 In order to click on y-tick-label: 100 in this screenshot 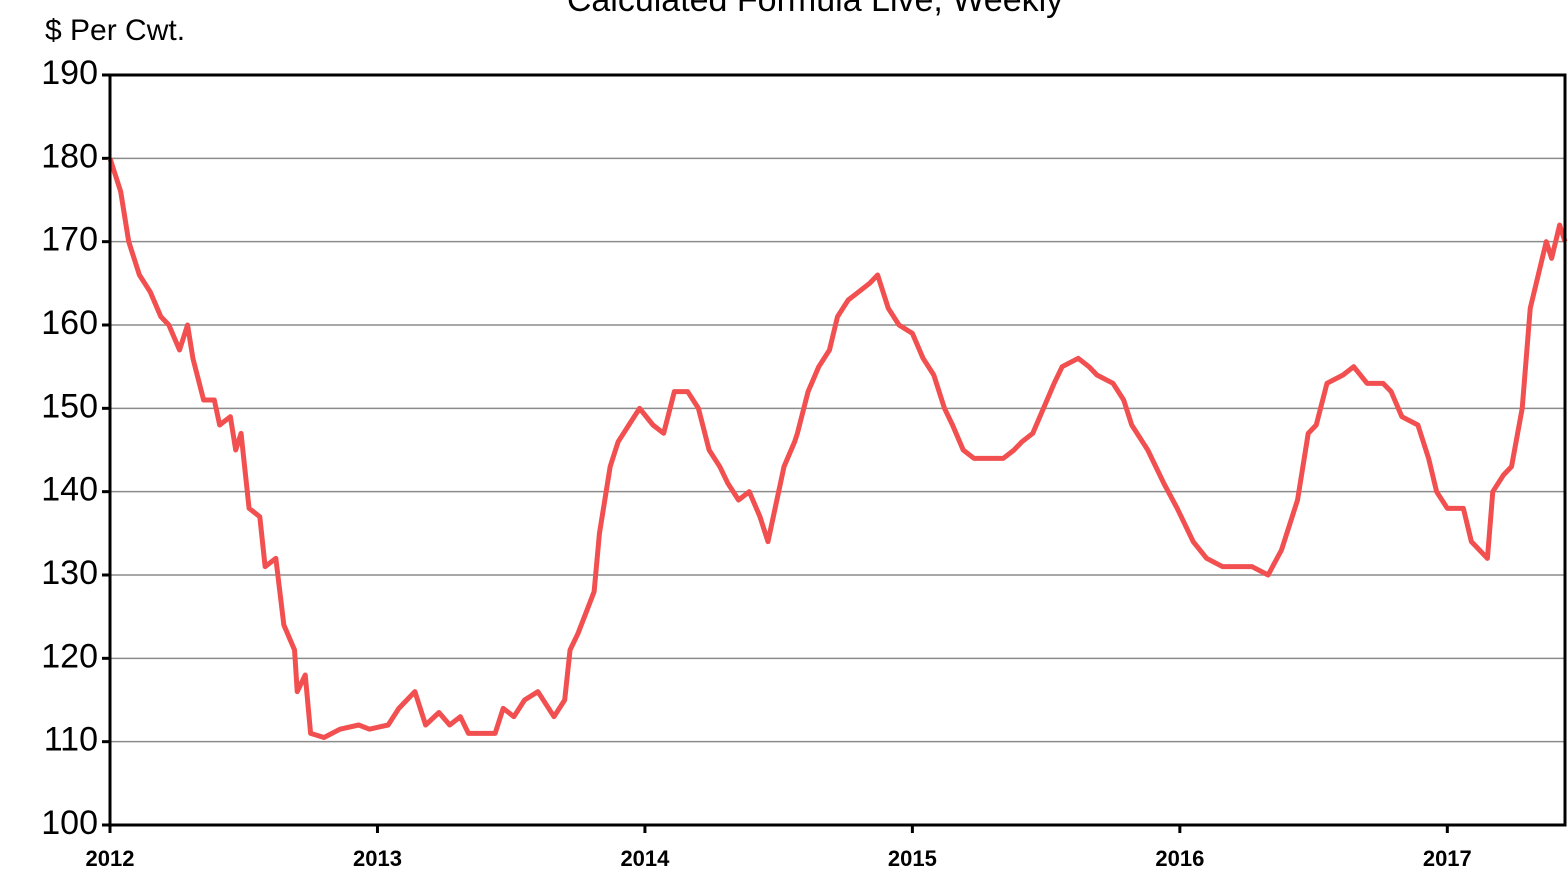, I will do `click(69, 823)`.